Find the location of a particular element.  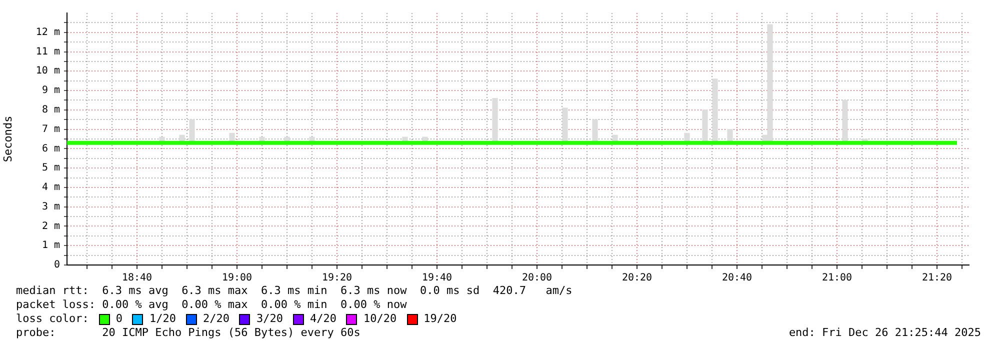

text: median rtt: 6.3 ms avg 6.3 ms max 6.3 ms min 6.3 ms now 0.0 ms sd 420.7 am/s is located at coordinates (294, 291).